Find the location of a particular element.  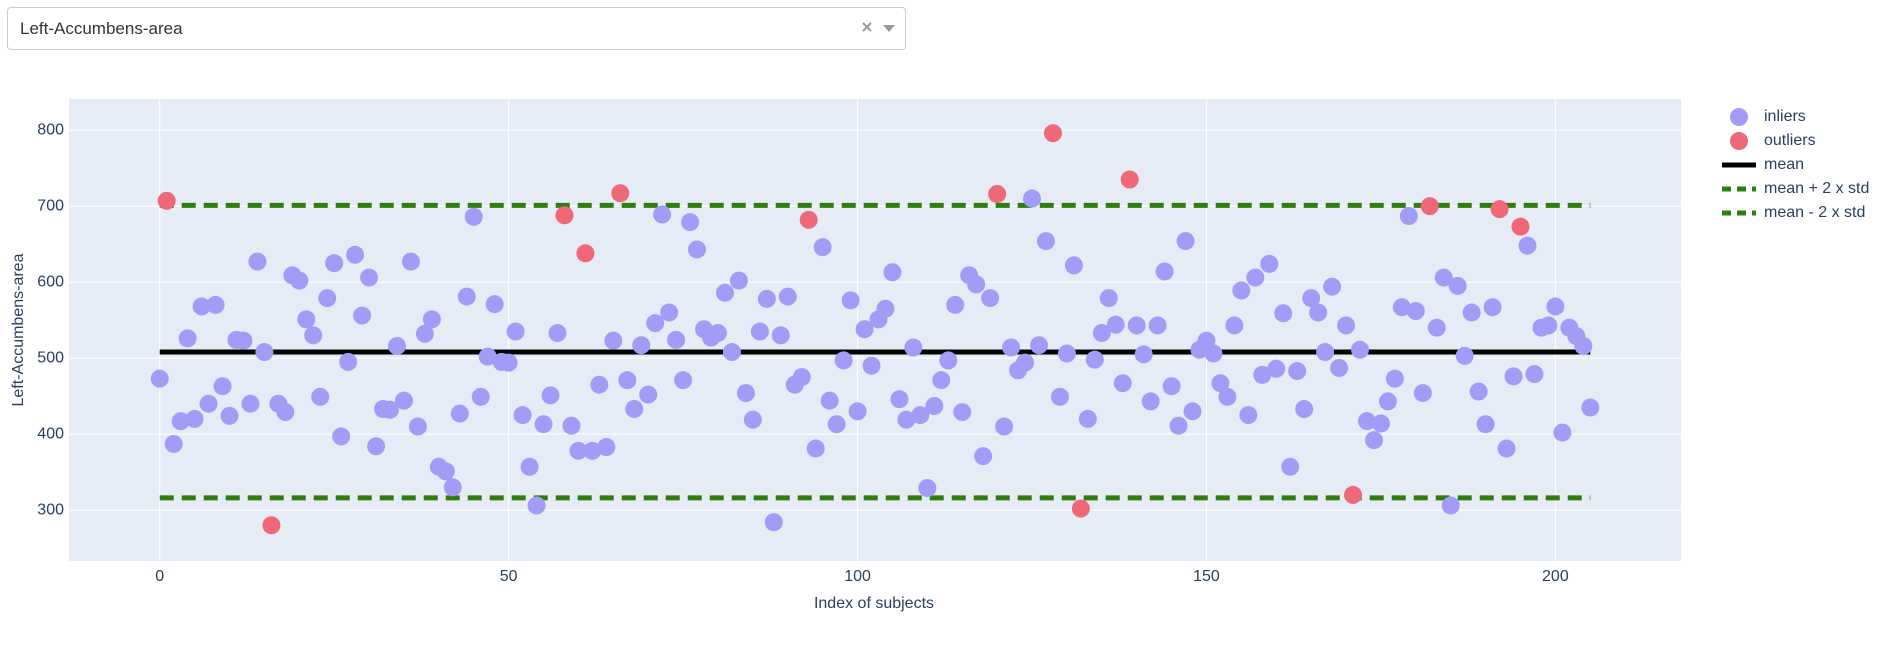

dropdown: Left-Accumbens-area is located at coordinates (456, 28).